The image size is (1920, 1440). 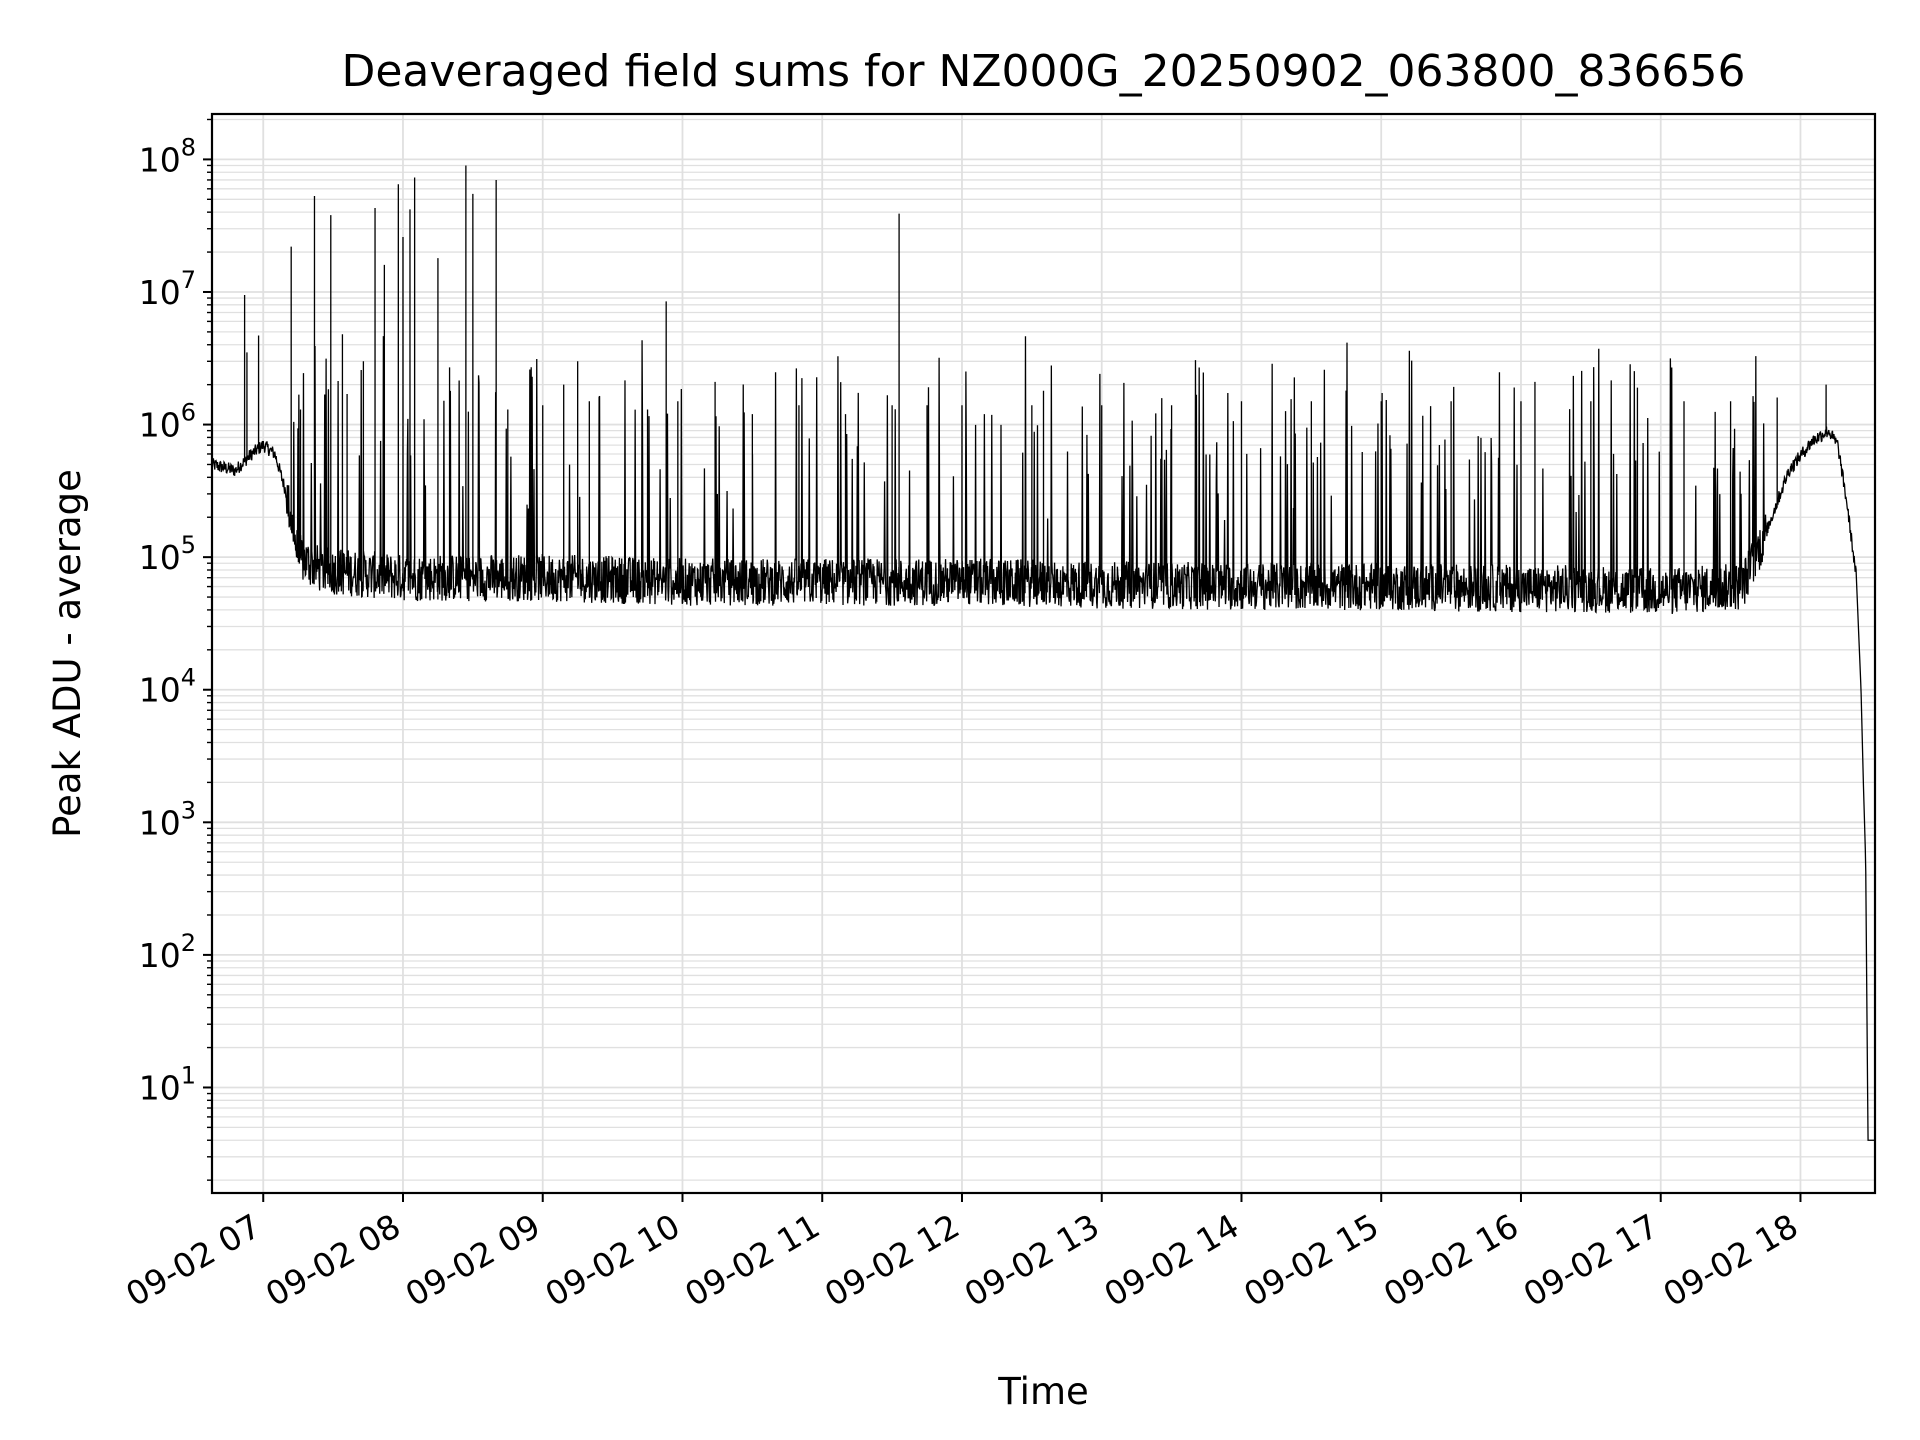 I want to click on y-tick-label: 10⁵, so click(x=167, y=554).